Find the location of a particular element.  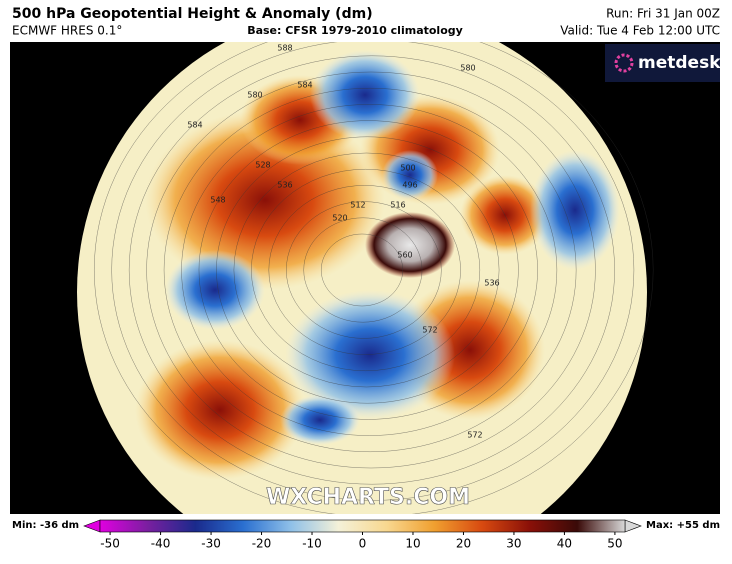

contour-label: 512 is located at coordinates (357, 205).